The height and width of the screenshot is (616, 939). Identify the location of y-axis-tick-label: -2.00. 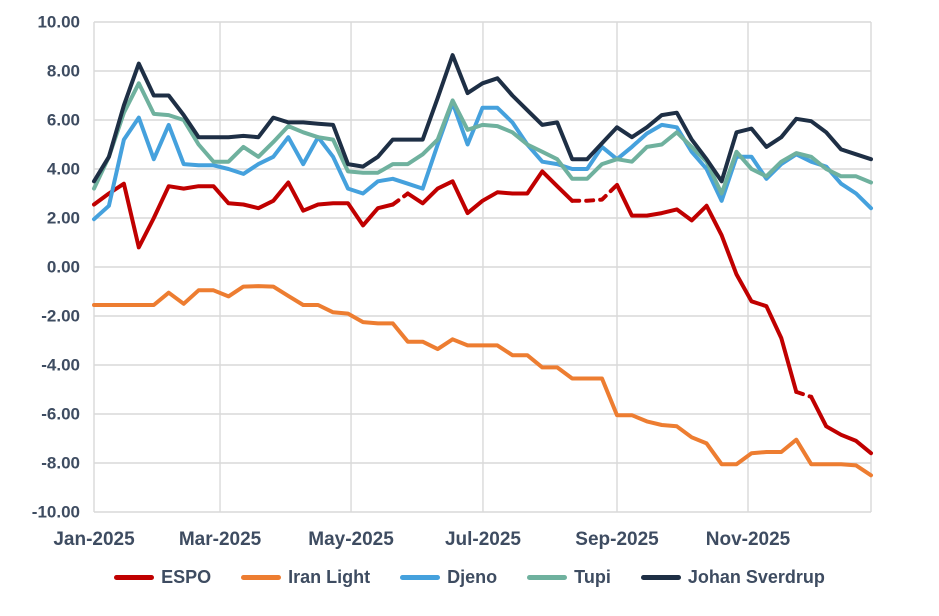
(60, 316).